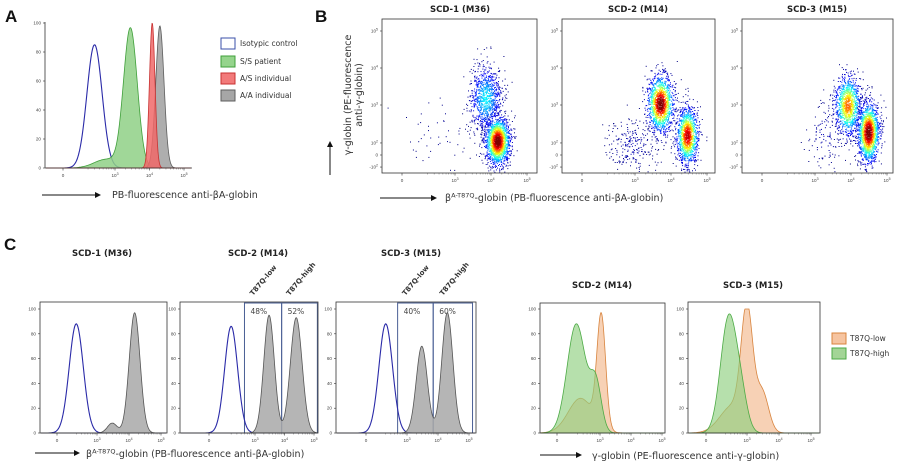 Image resolution: width=898 pixels, height=461 pixels. Describe the element at coordinates (149, 175) in the screenshot. I see `tick-label: 104` at that location.